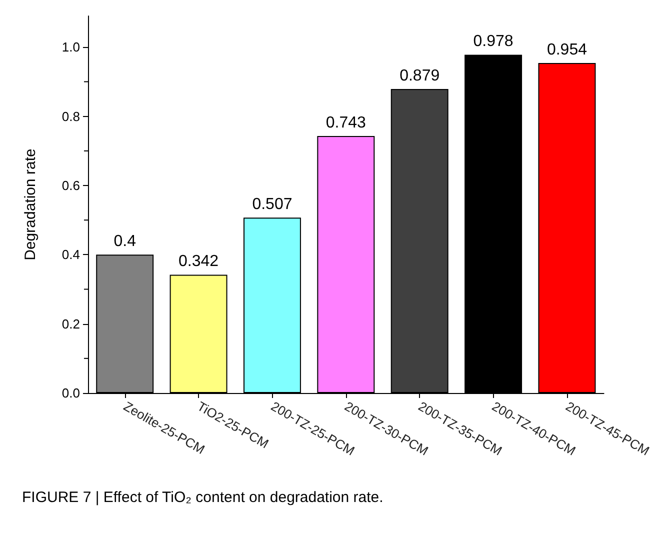  I want to click on data-label: 0.342, so click(198, 261).